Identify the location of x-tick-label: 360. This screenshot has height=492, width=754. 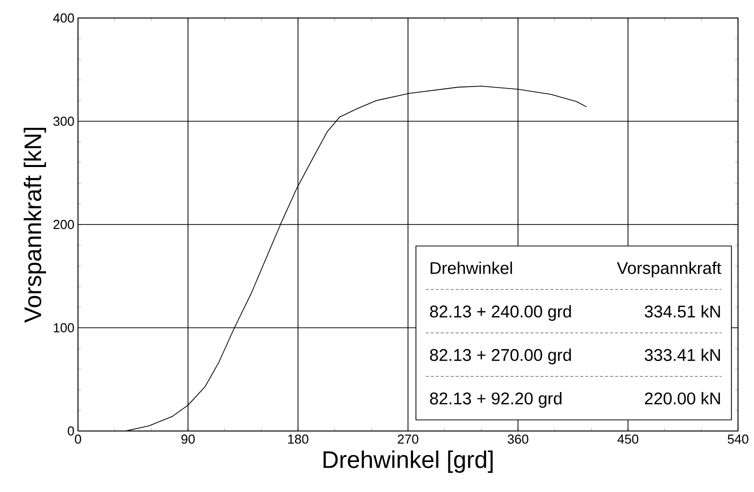
(518, 439).